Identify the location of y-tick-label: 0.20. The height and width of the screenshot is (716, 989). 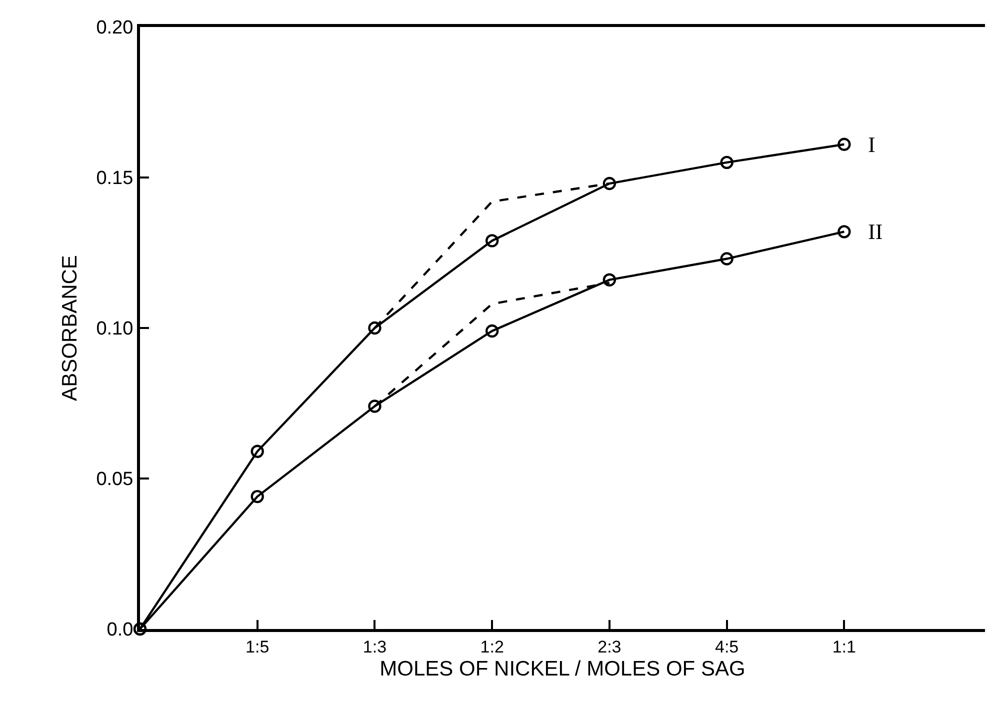
(115, 28).